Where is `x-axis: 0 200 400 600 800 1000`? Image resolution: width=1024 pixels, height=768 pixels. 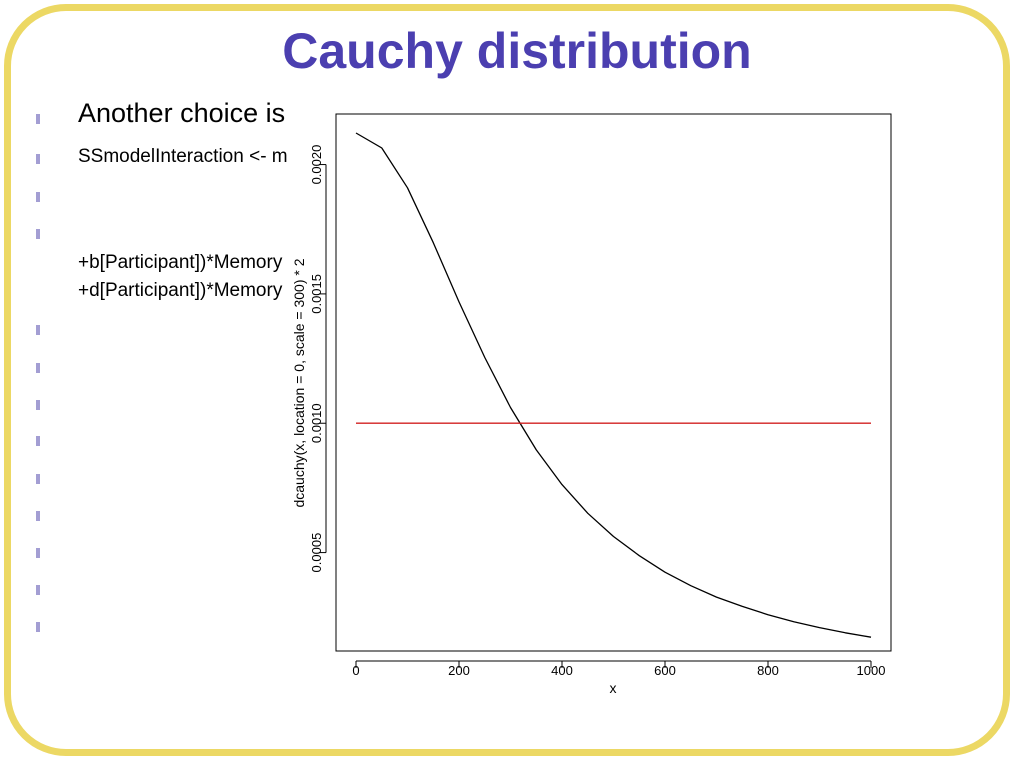
x-axis: 0 200 400 600 800 1000 is located at coordinates (619, 669).